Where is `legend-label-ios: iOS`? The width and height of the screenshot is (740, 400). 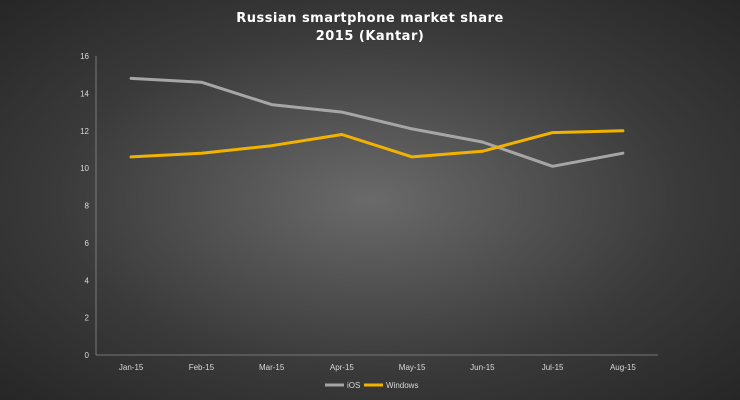 legend-label-ios: iOS is located at coordinates (353, 385).